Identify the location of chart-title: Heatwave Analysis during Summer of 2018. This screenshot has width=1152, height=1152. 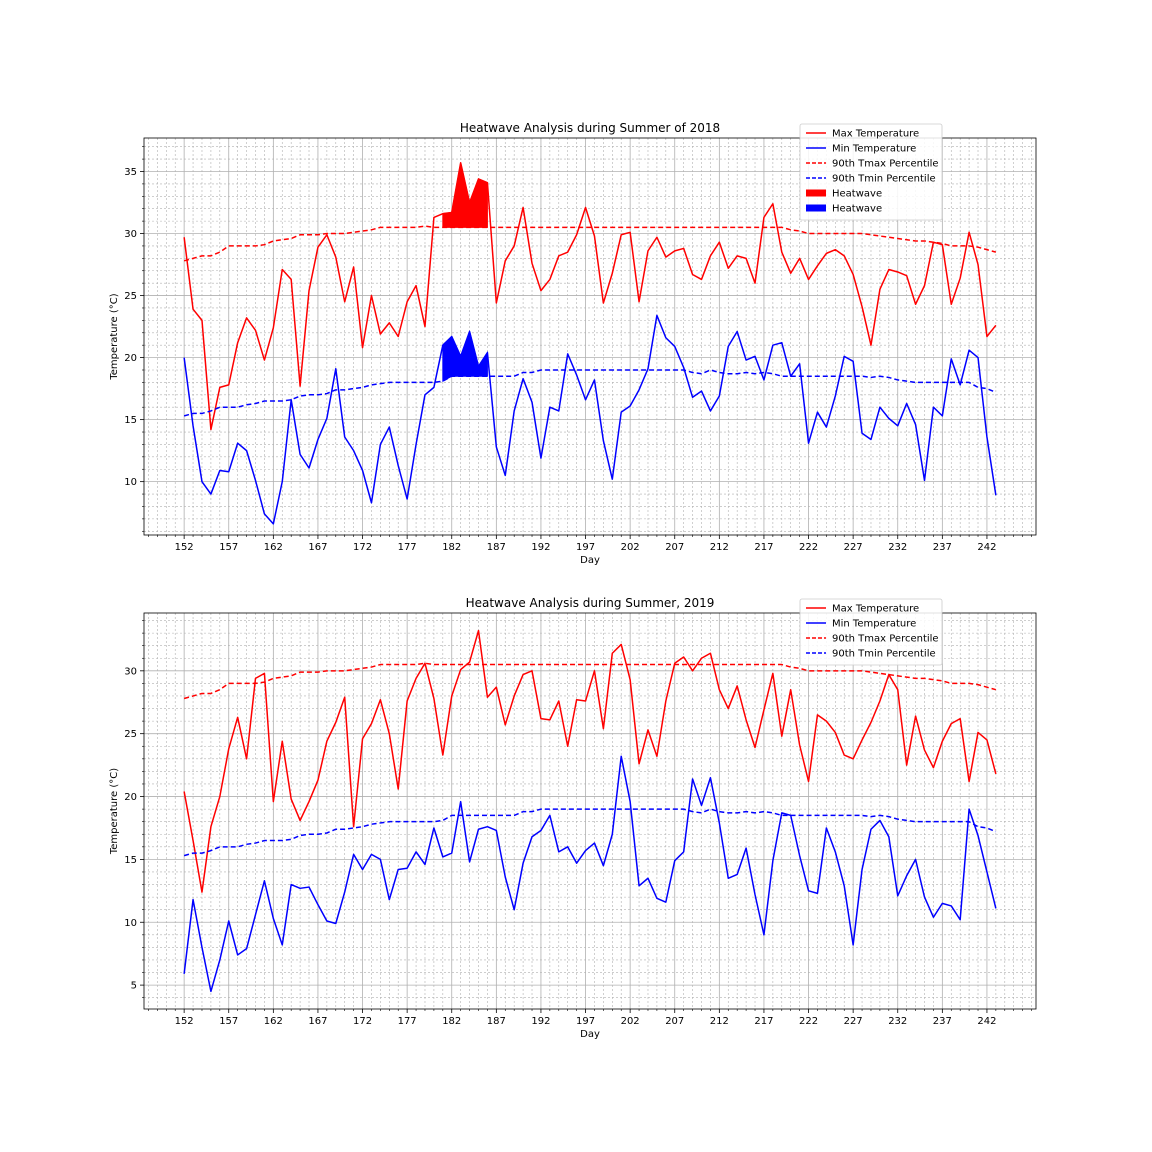
(590, 128).